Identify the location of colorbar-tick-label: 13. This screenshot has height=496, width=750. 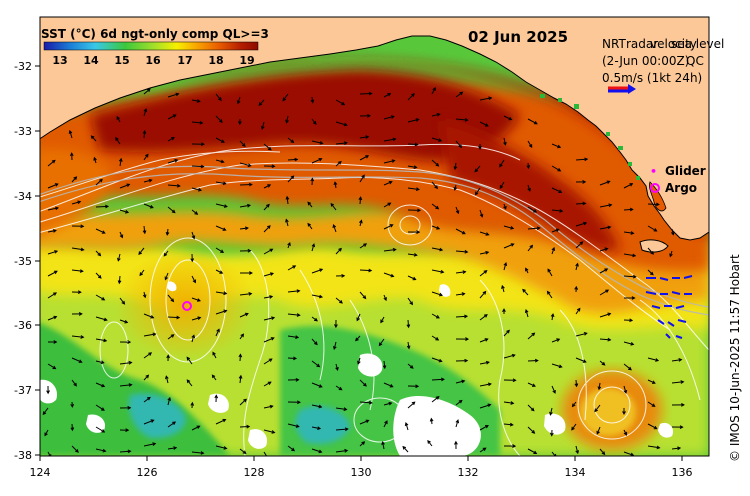
(59, 60).